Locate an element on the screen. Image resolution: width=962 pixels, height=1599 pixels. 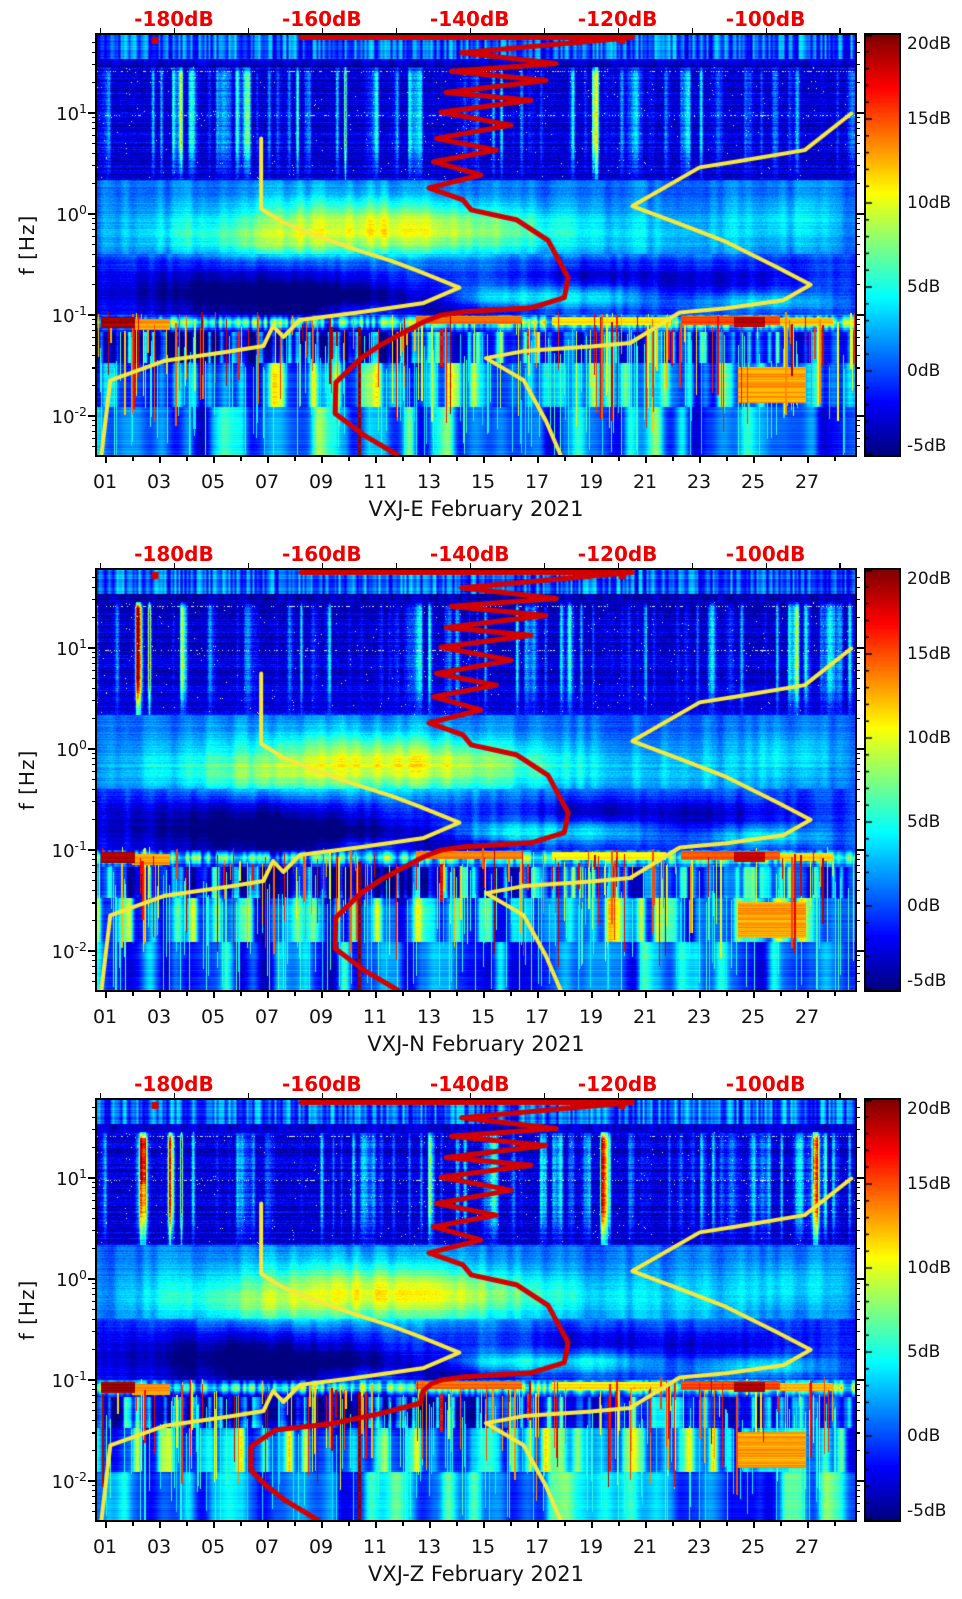
y-tick-label: 10-1 is located at coordinates (59, 850).